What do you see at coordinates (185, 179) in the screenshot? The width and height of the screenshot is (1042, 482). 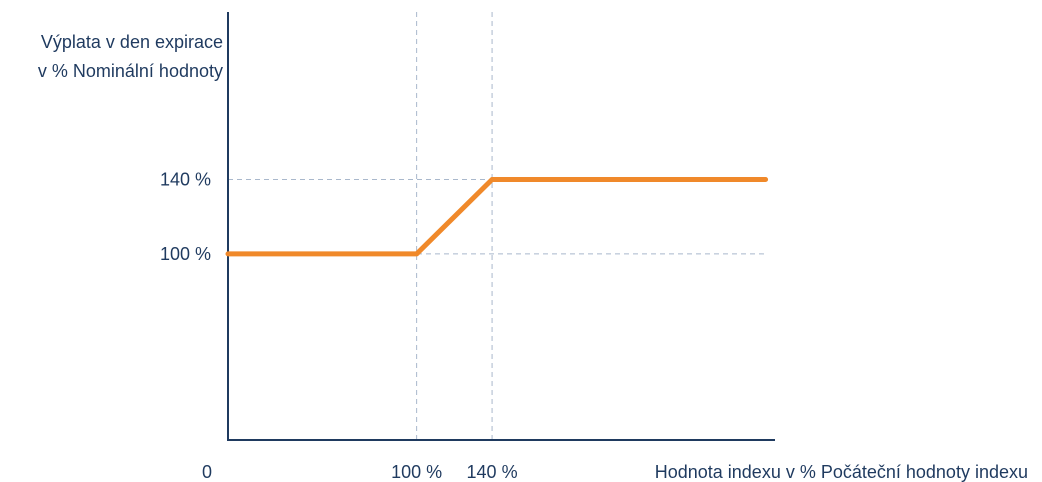 I see `y-tick-label-140: 140 %` at bounding box center [185, 179].